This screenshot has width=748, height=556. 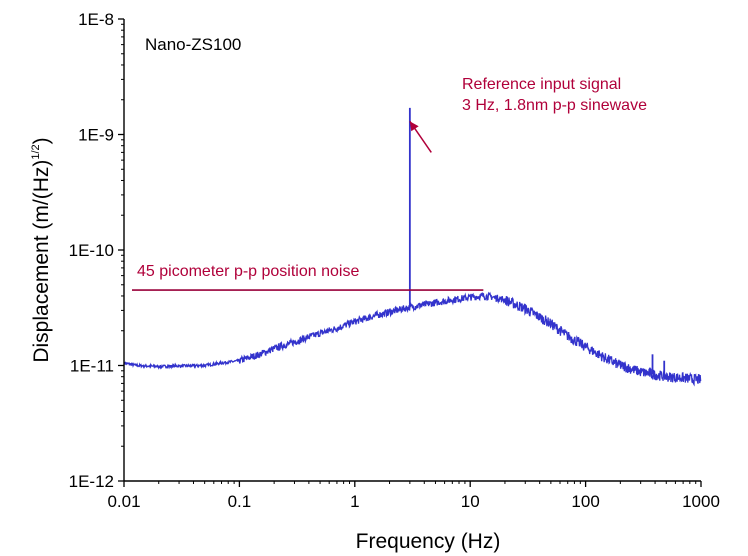 I want to click on x-tick-label: 0.01, so click(x=123, y=501).